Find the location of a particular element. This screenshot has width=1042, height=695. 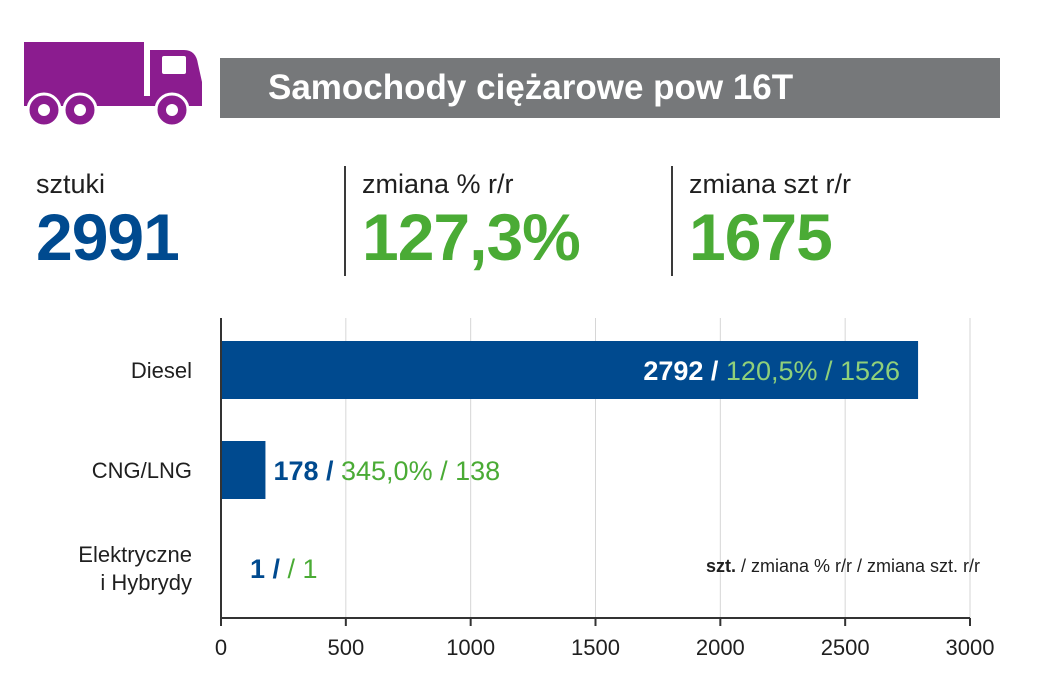

page-title: Samochody ciężarowe pow 16T is located at coordinates (610, 88).